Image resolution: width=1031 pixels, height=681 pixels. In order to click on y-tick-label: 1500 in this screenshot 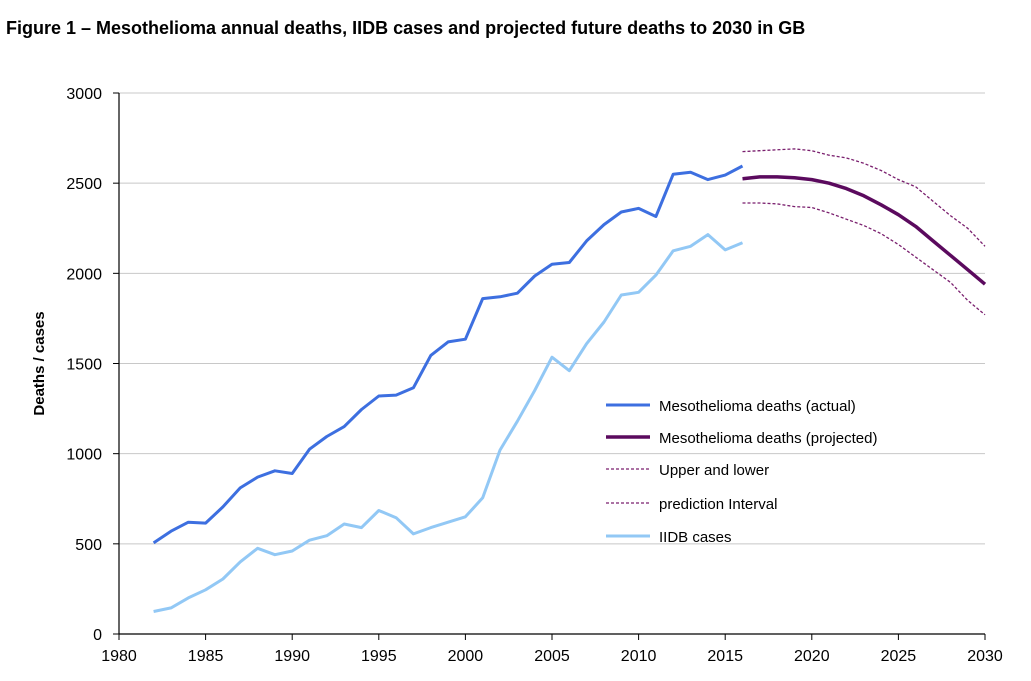, I will do `click(84, 365)`.